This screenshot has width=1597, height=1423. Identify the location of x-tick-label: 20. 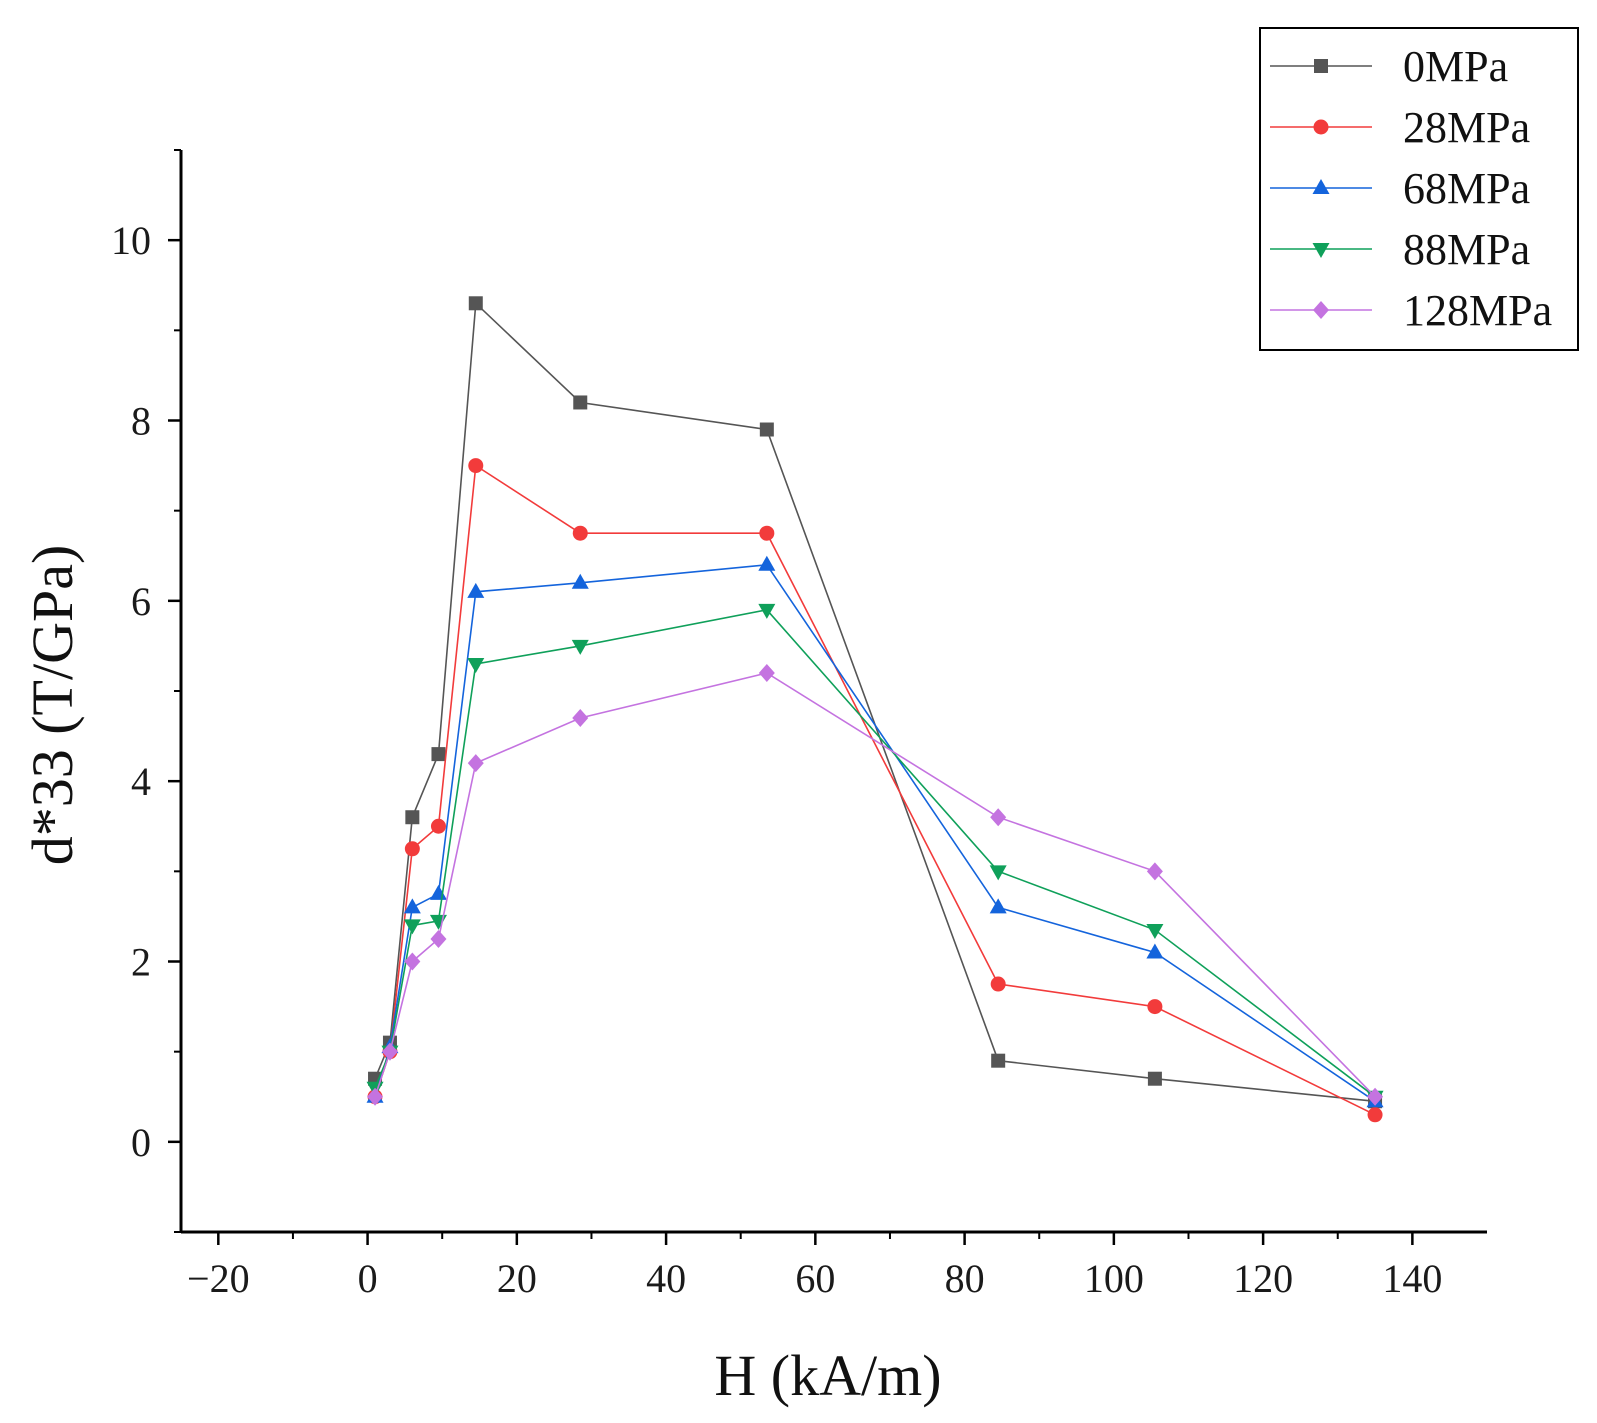
(517, 1278).